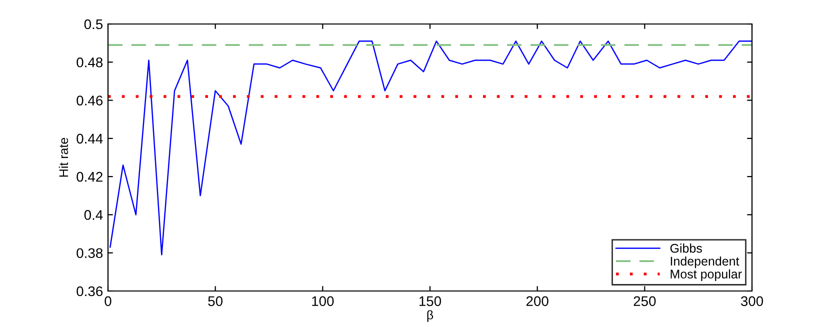 The image size is (830, 327). What do you see at coordinates (108, 301) in the screenshot?
I see `x-tick-label: 0` at bounding box center [108, 301].